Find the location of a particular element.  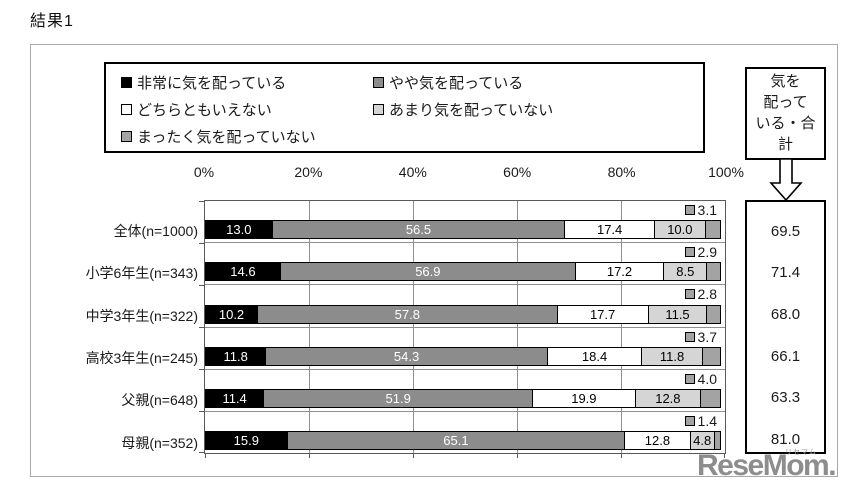

total-header-box: 気を 配って いる・合計 is located at coordinates (785, 113).